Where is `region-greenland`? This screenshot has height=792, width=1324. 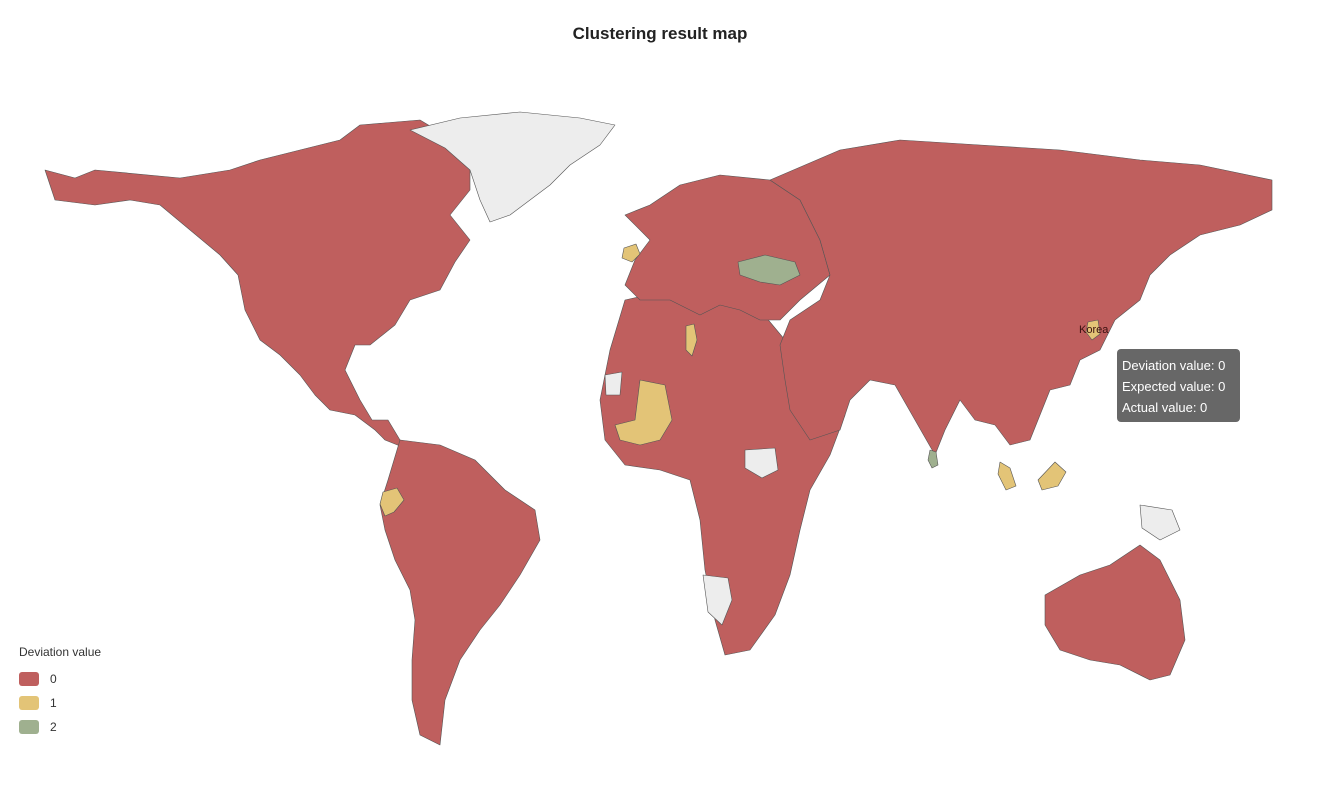 region-greenland is located at coordinates (512, 167).